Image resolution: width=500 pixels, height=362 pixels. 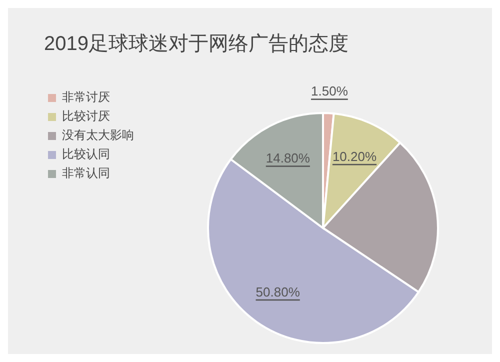 What do you see at coordinates (278, 292) in the screenshot?
I see `data-label: 50.80%` at bounding box center [278, 292].